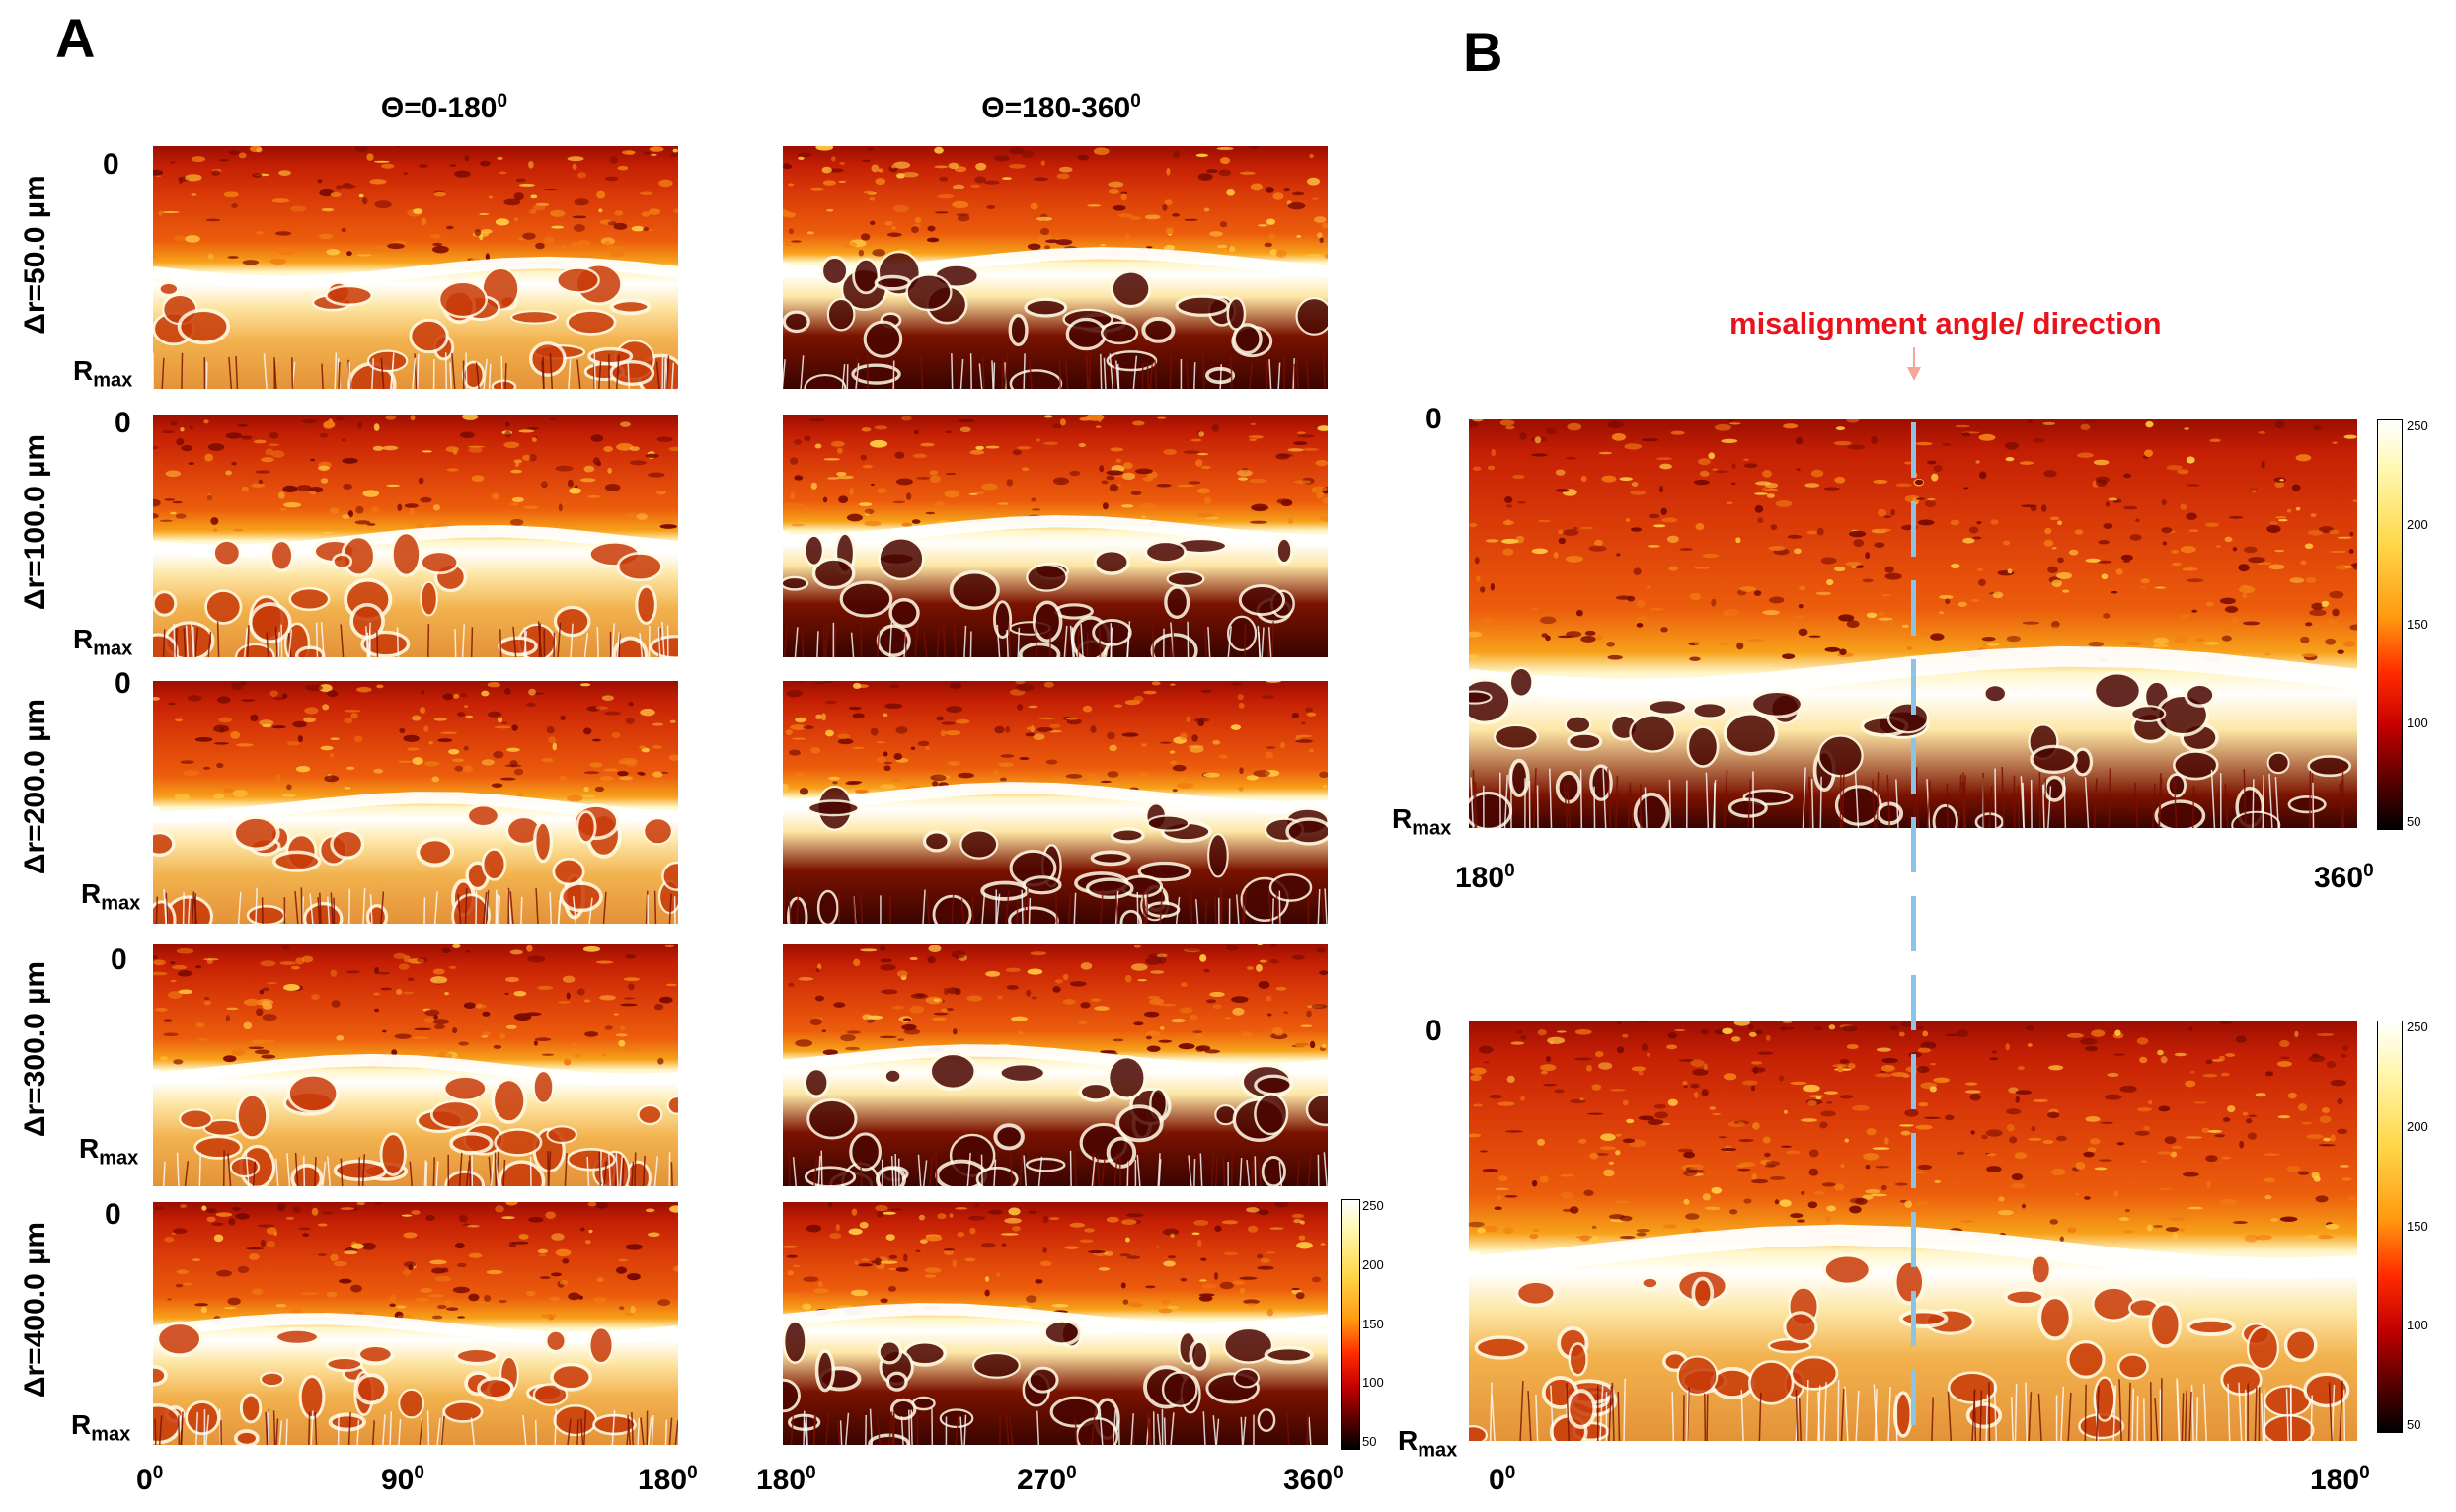  I want to click on heatmap-a-row2-0-180-texture, so click(415, 536).